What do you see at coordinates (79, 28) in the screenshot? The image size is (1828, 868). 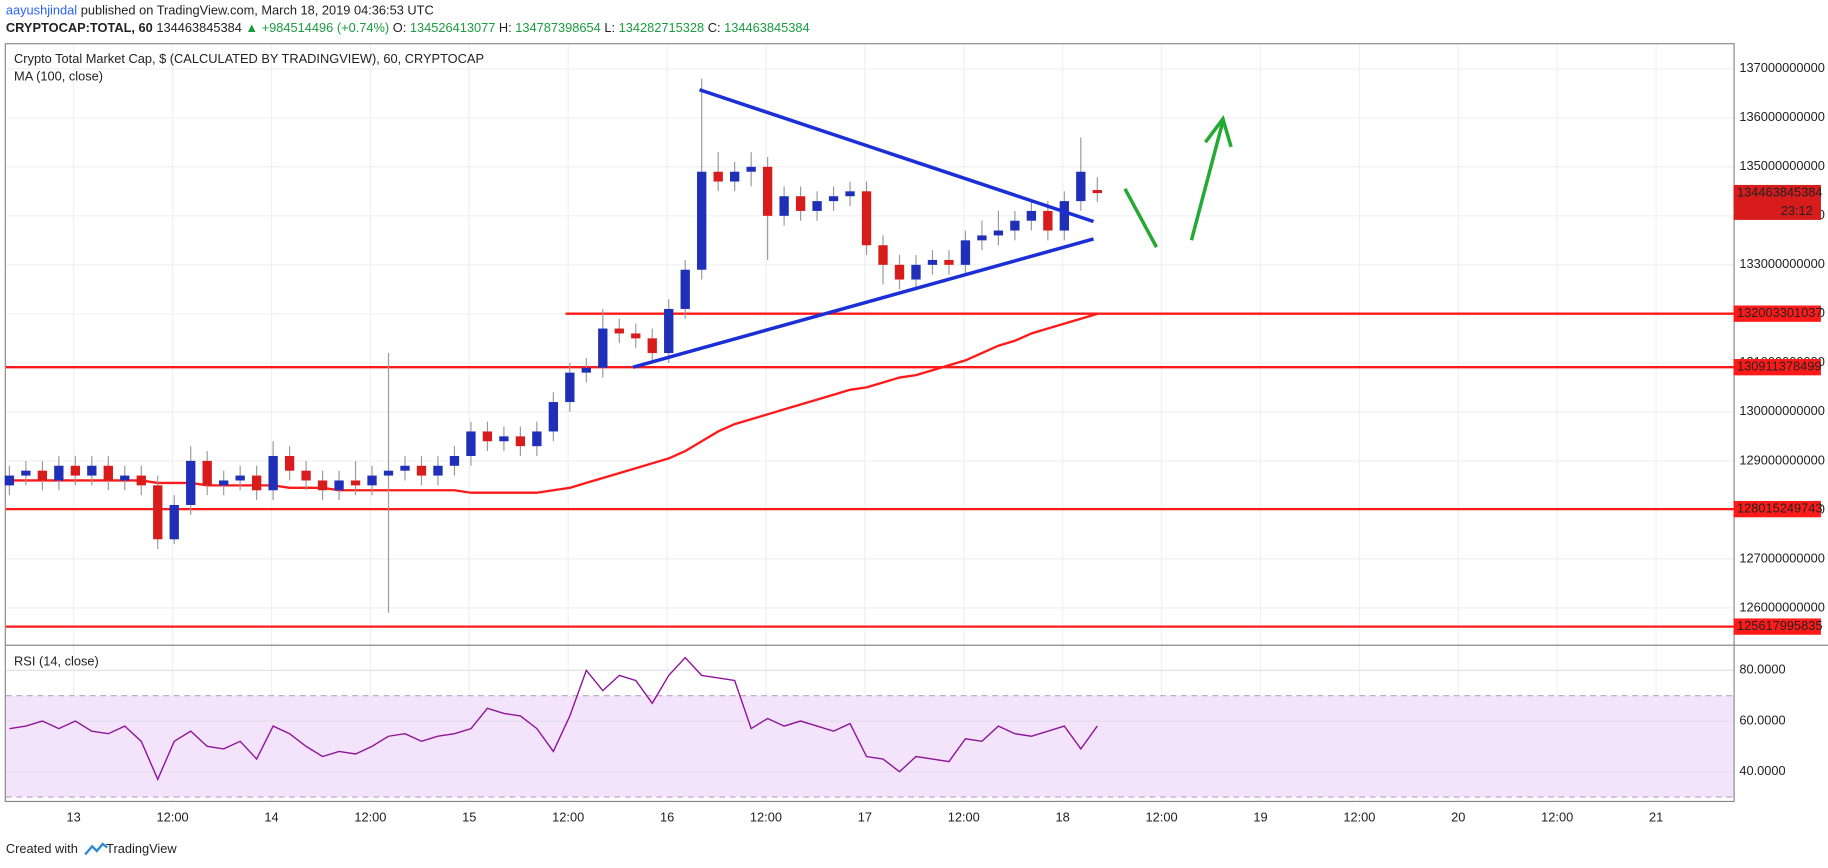 I see `symbol: CRYPTOCAP:TOTAL, 60` at bounding box center [79, 28].